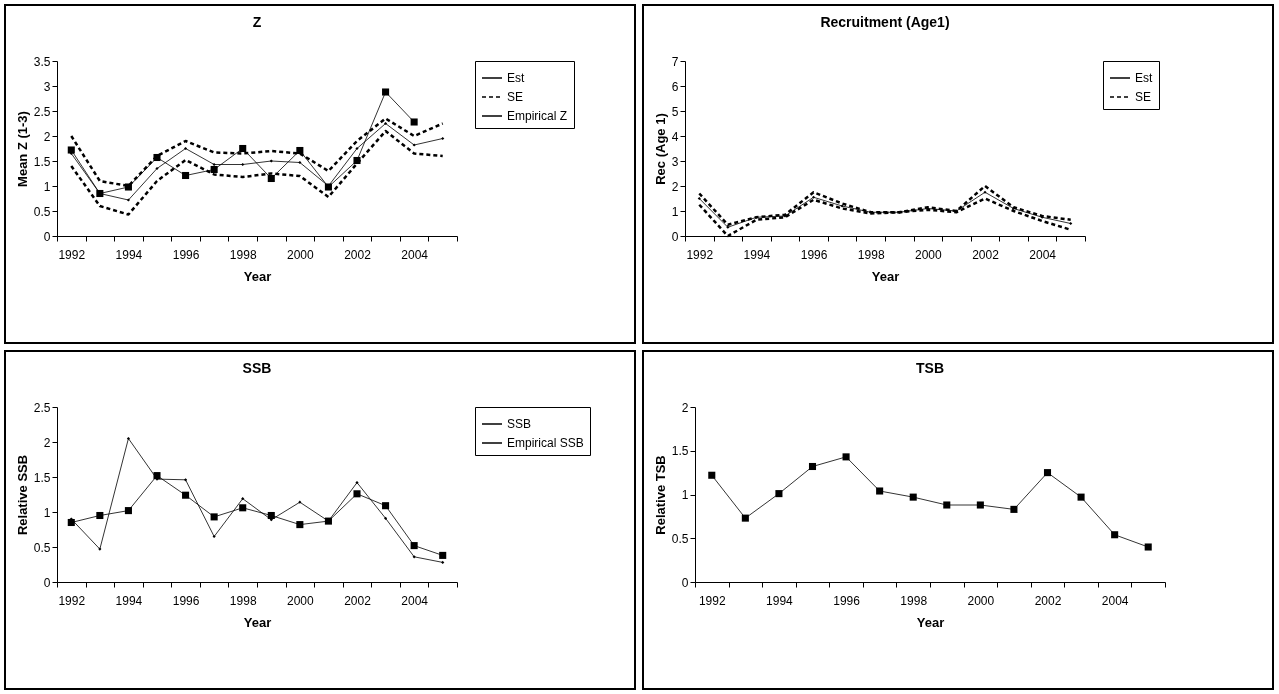 This screenshot has height=694, width=1279. What do you see at coordinates (22, 495) in the screenshot?
I see `y-axis-title: Relative SSB` at bounding box center [22, 495].